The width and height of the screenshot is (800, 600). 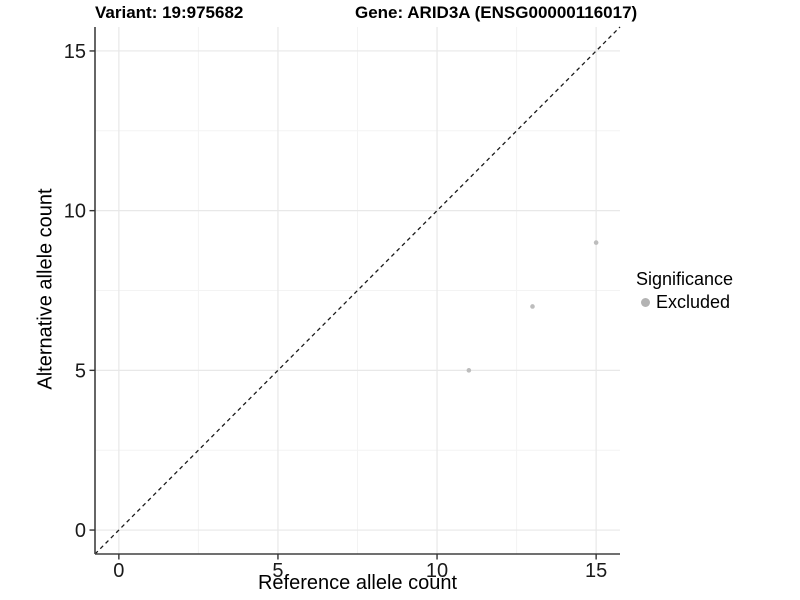 What do you see at coordinates (80, 371) in the screenshot?
I see `y-tick-label: 5` at bounding box center [80, 371].